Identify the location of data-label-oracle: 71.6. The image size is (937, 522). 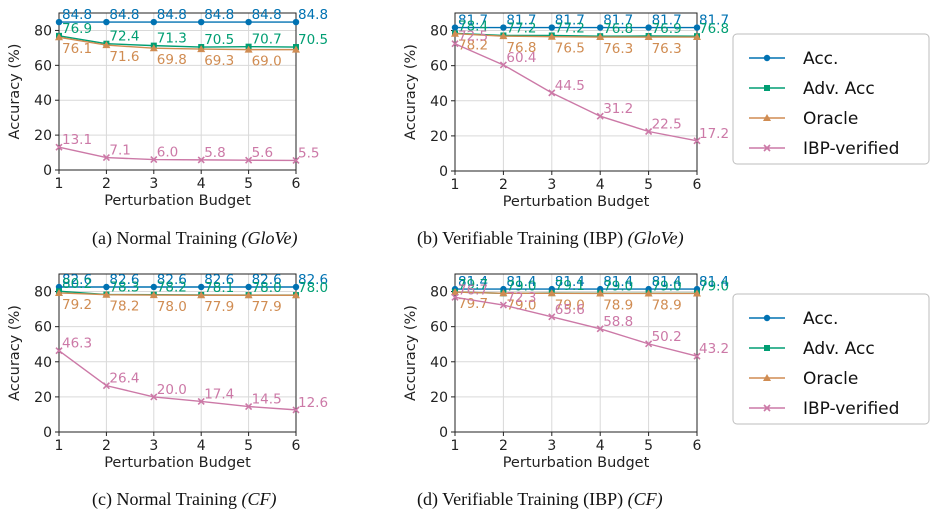
(124, 57).